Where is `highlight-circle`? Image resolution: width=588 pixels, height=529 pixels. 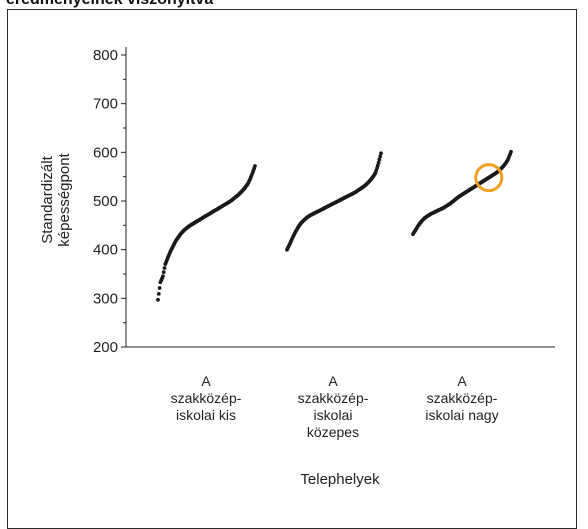 highlight-circle is located at coordinates (489, 178).